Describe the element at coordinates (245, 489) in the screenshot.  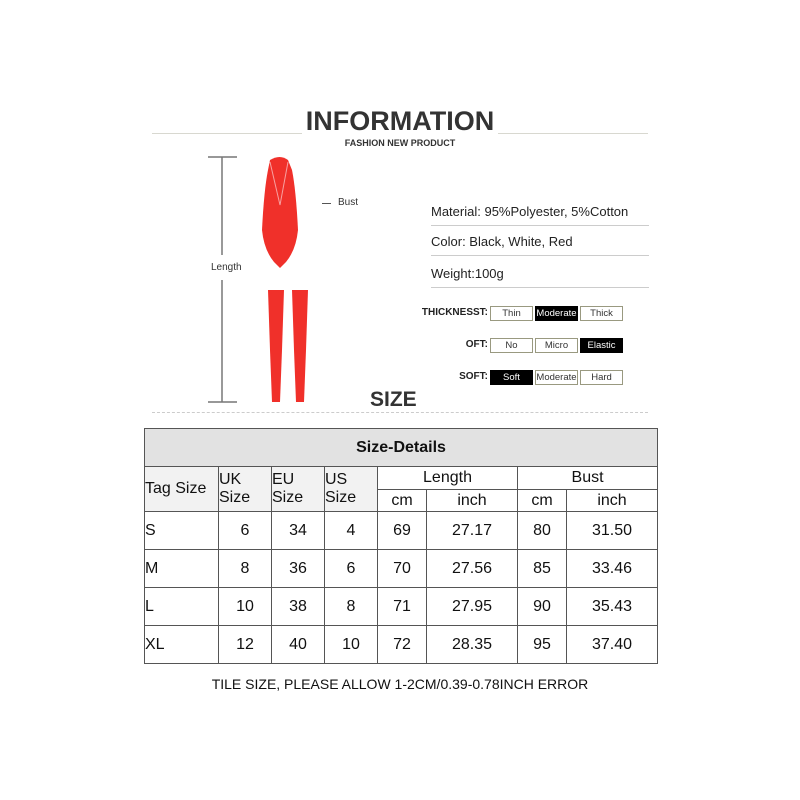
I see `header-uk-size: UK Size` at that location.